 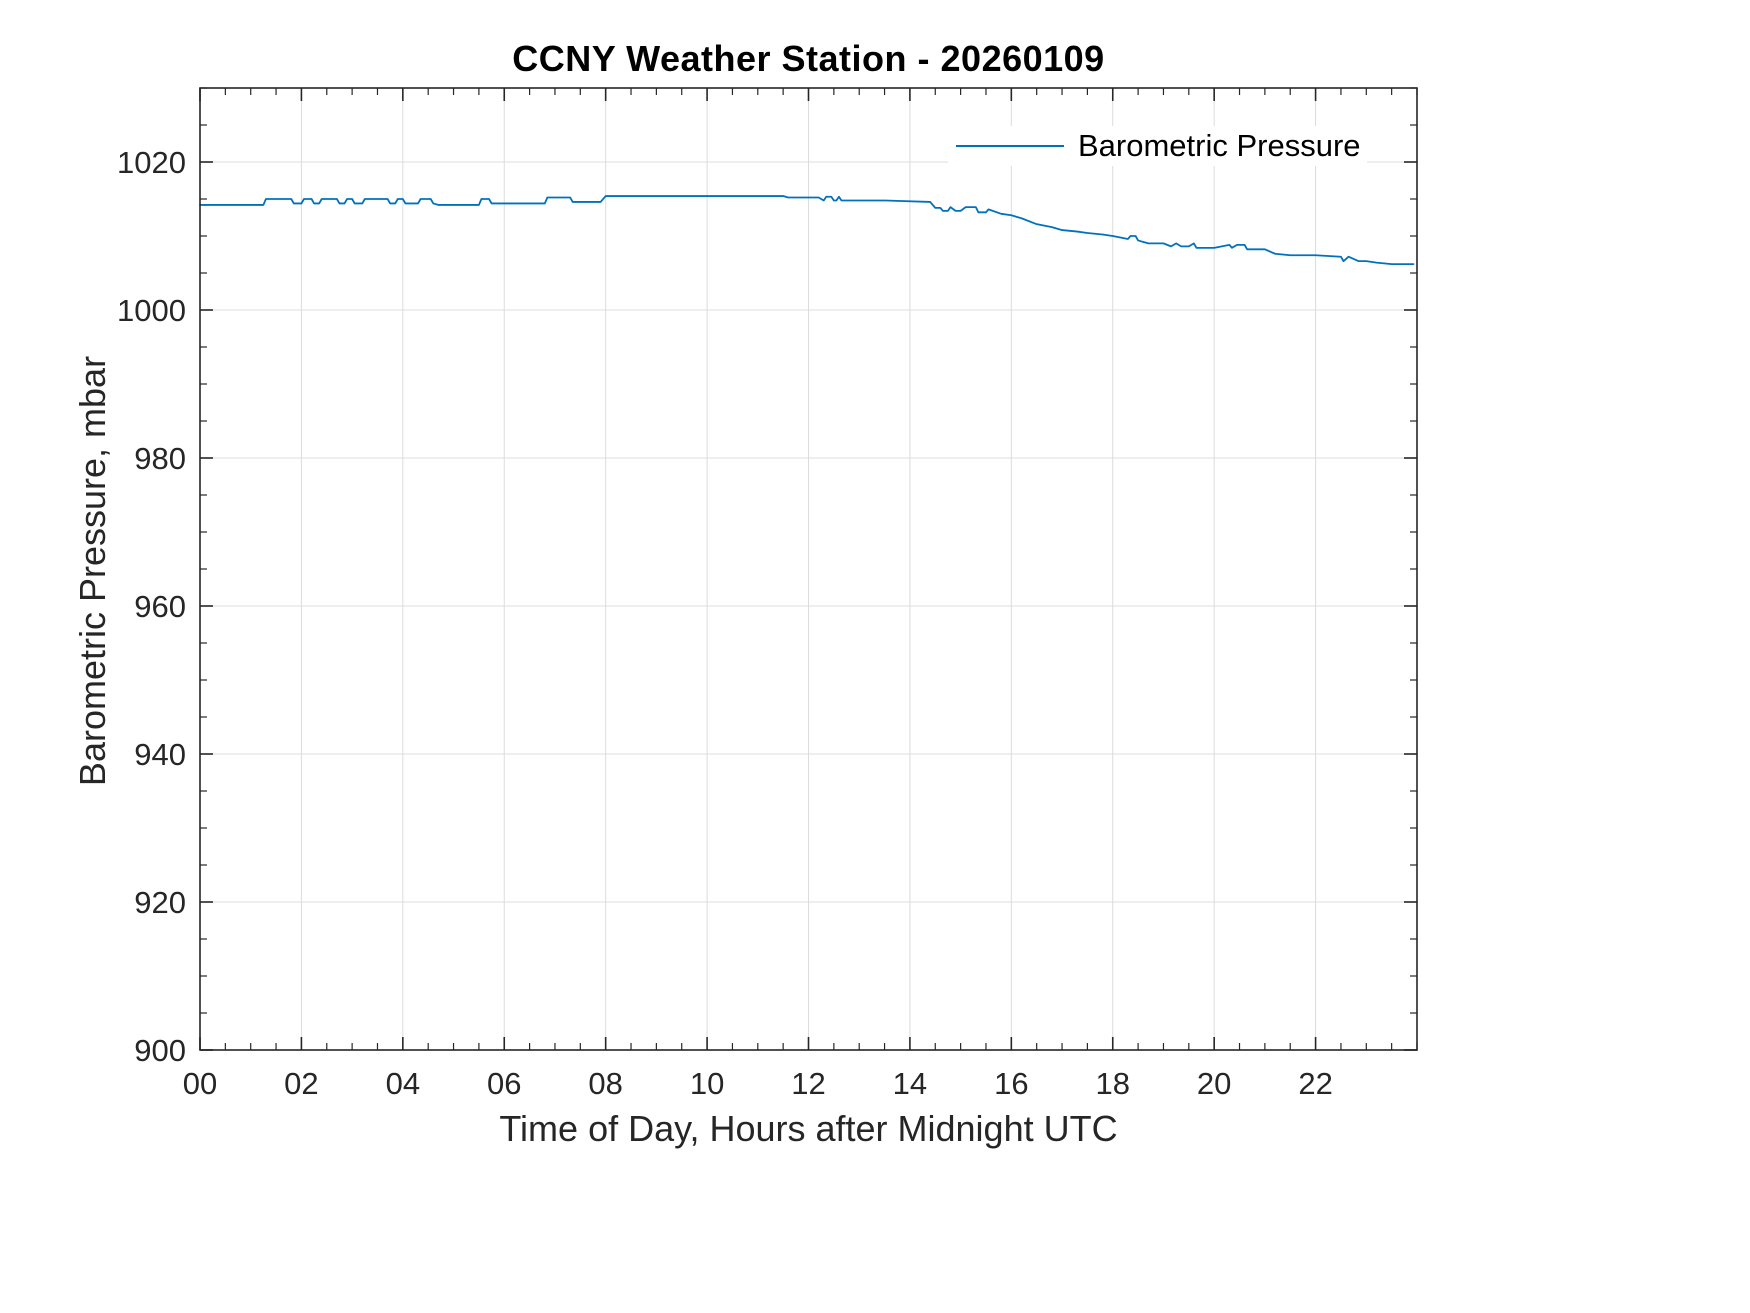 What do you see at coordinates (92, 571) in the screenshot?
I see `y-axis-label: Barometric Pressure, mbar` at bounding box center [92, 571].